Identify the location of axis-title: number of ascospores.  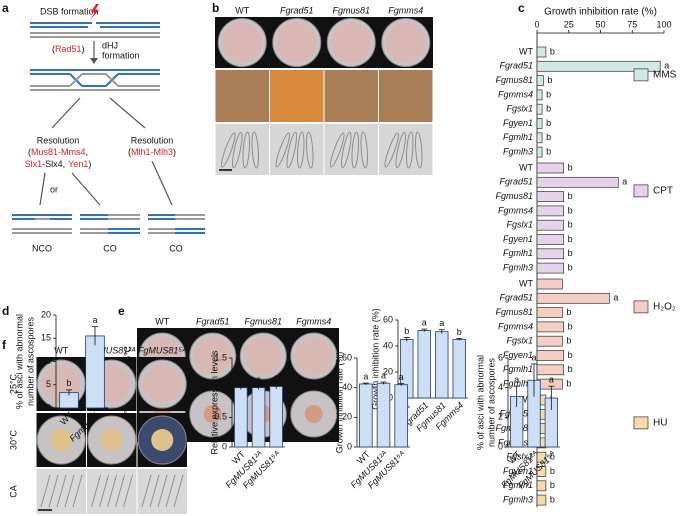
(30, 361).